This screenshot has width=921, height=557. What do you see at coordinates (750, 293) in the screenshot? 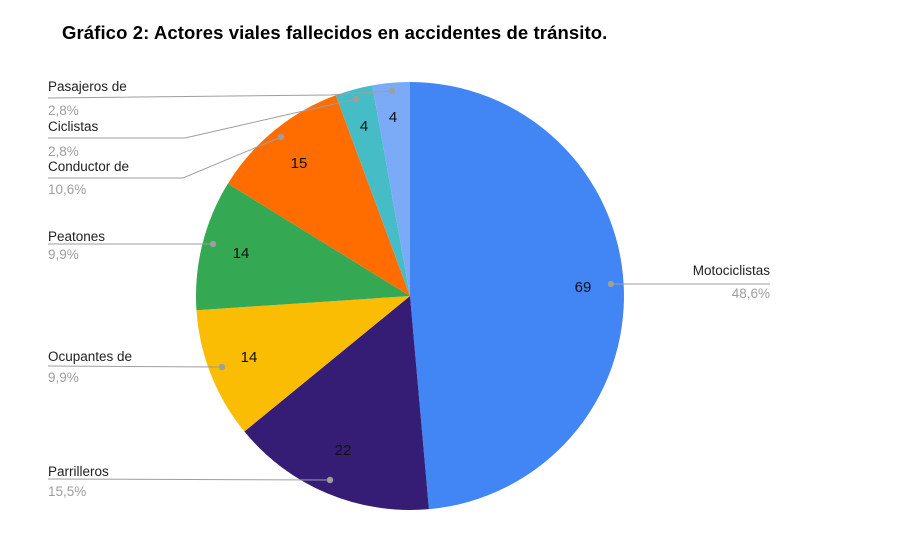
I see `callout-percent-motociclistas: 48,6%` at bounding box center [750, 293].